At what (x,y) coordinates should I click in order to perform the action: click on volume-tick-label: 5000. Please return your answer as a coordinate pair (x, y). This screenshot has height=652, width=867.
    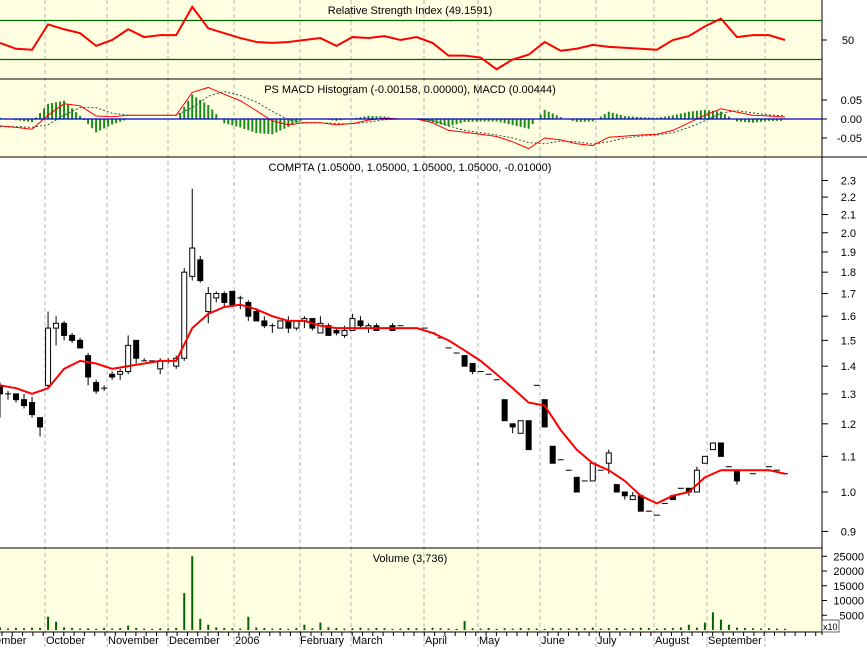
    Looking at the image, I should click on (852, 616).